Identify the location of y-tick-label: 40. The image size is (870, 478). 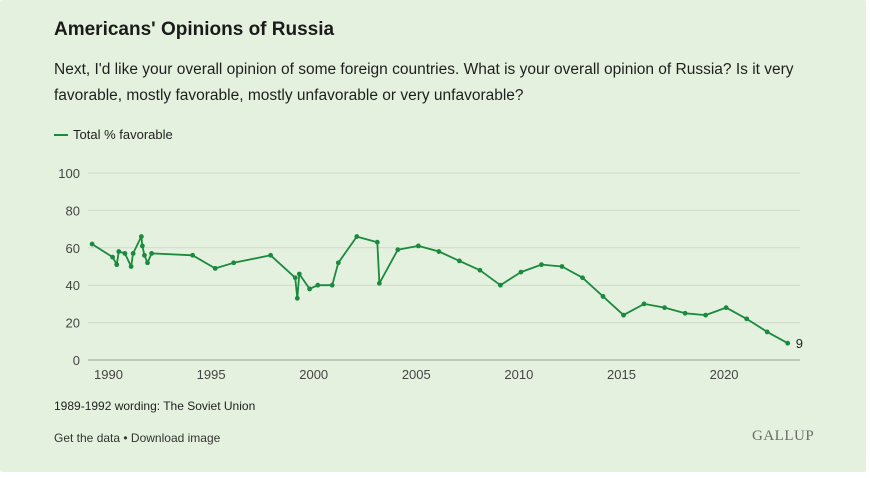
(73, 285).